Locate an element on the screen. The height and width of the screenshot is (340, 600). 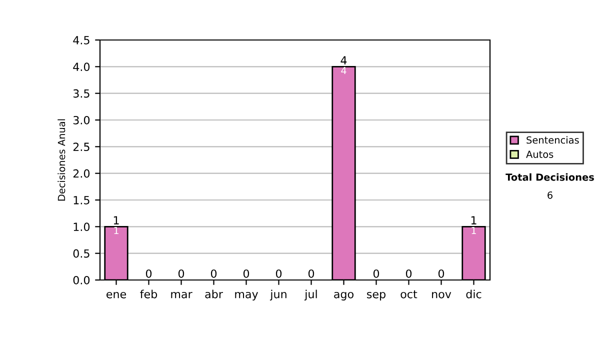
text: 6 is located at coordinates (550, 195).